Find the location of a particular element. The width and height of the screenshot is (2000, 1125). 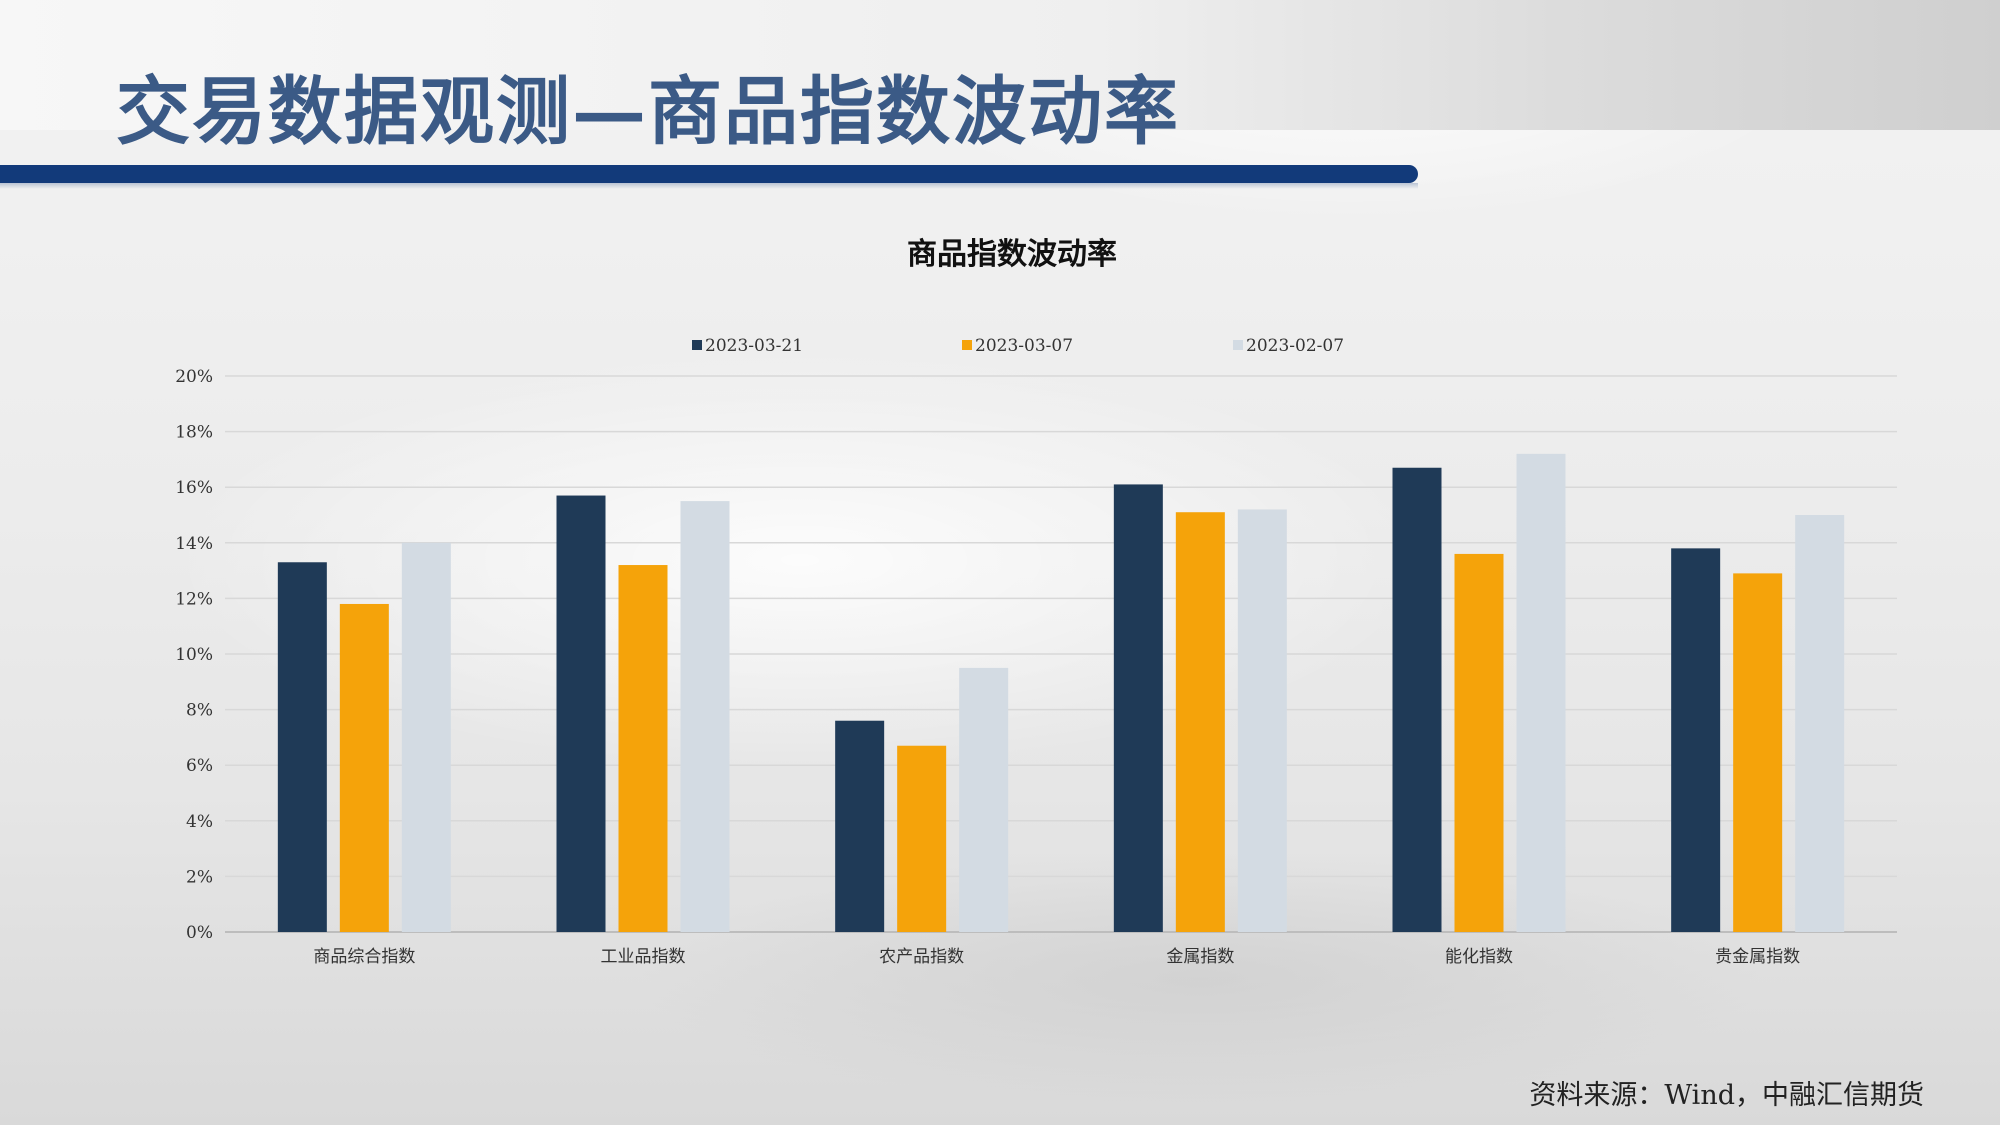

category-label: 贵金属指数 is located at coordinates (1757, 957).